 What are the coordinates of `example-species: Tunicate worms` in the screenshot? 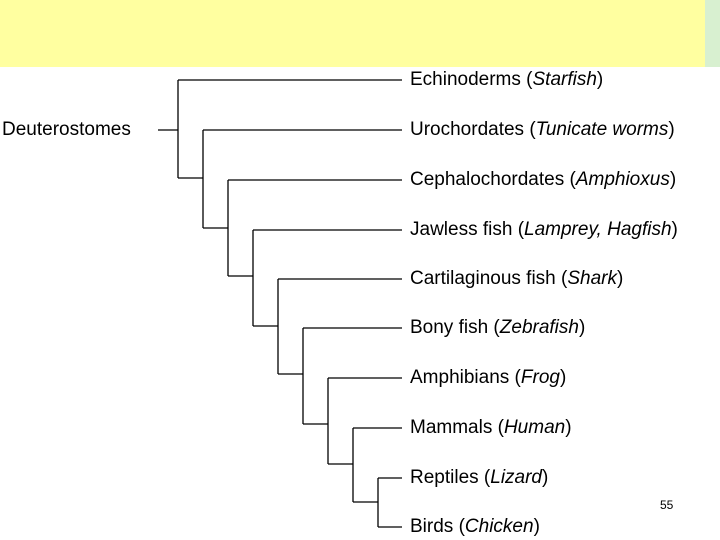 It's located at (602, 129).